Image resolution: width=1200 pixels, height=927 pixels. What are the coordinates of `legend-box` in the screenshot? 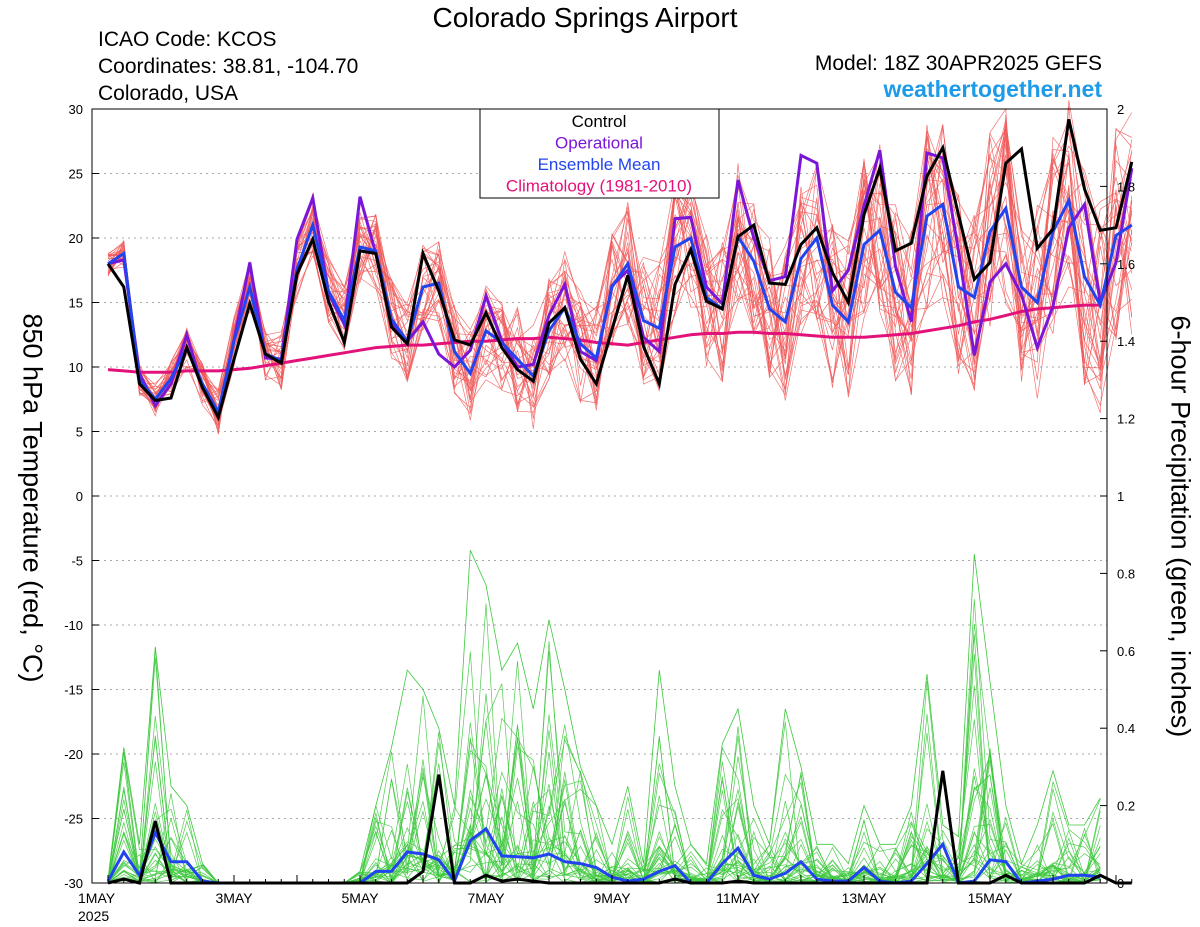 It's located at (599, 153).